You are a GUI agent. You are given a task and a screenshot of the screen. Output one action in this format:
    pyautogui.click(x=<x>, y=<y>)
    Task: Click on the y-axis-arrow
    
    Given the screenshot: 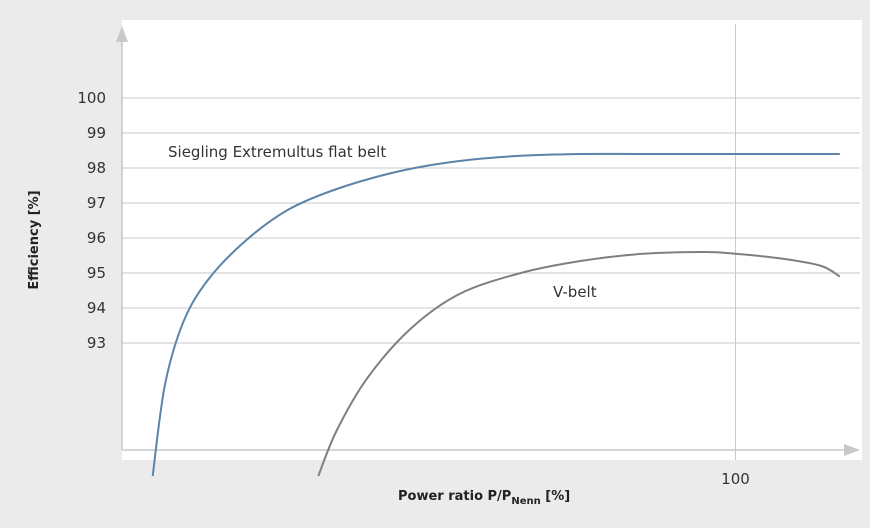 What is the action you would take?
    pyautogui.click(x=122, y=34)
    